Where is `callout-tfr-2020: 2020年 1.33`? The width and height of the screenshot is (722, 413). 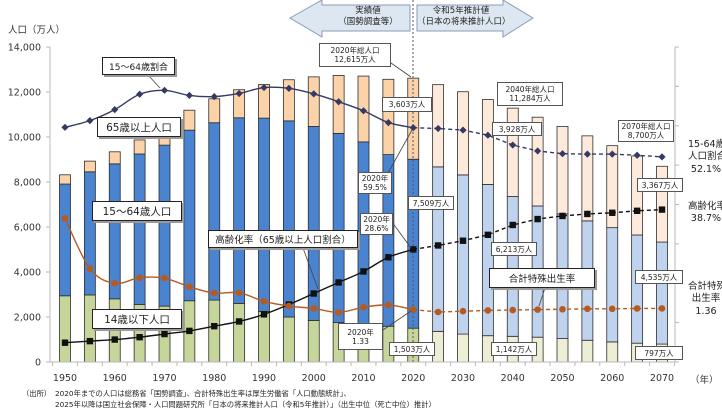
callout-tfr-2020: 2020年 1.33 is located at coordinates (360, 336).